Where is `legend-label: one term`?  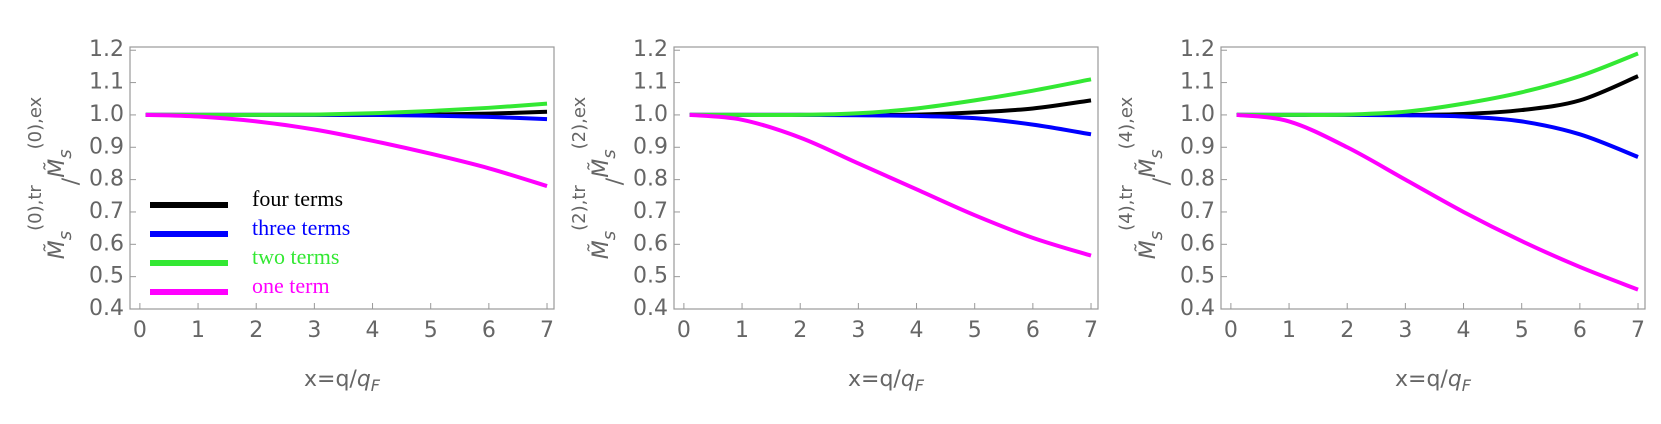 legend-label: one term is located at coordinates (291, 285).